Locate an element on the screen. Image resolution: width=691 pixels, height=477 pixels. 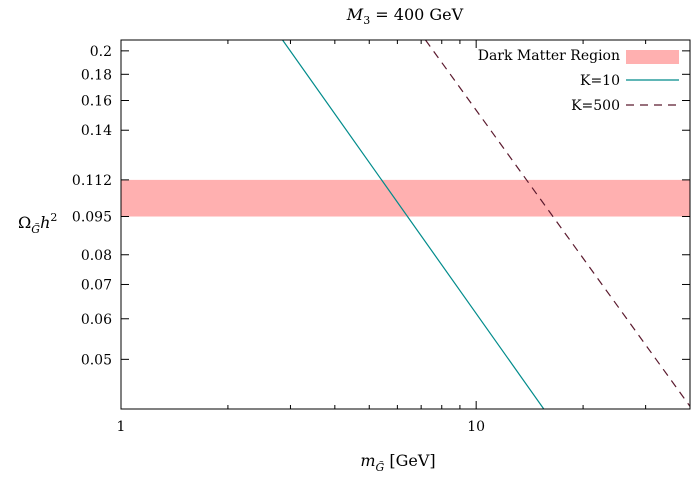
y-axis-label: ΩG̃h2 is located at coordinates (37, 223).